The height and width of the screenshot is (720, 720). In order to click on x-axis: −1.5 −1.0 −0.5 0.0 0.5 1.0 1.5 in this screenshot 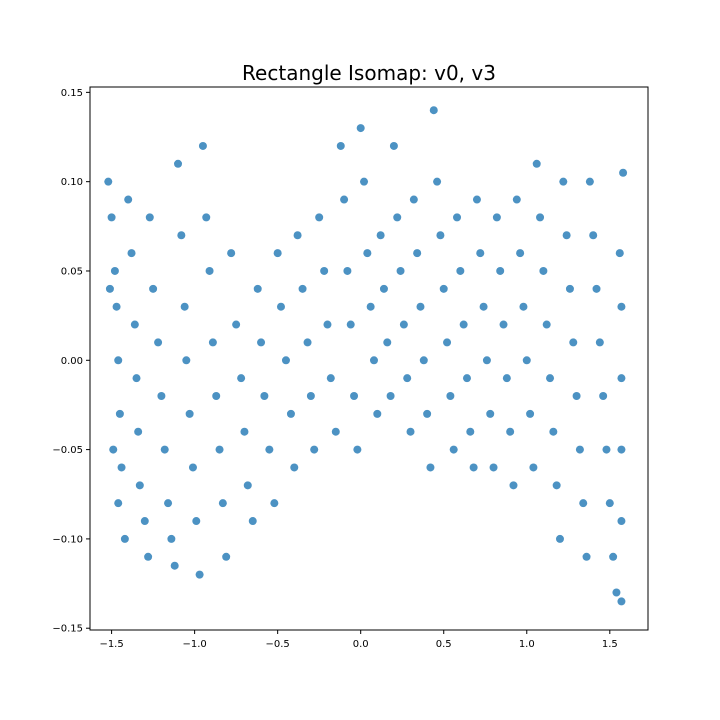, I will do `click(358, 640)`.